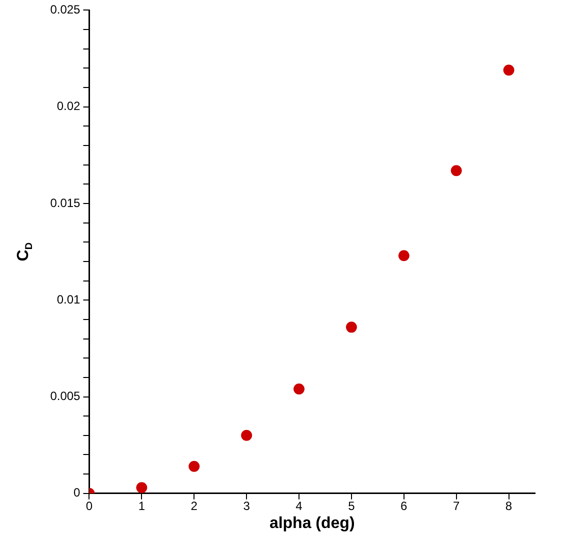  What do you see at coordinates (404, 505) in the screenshot?
I see `x-tick-label: 6` at bounding box center [404, 505].